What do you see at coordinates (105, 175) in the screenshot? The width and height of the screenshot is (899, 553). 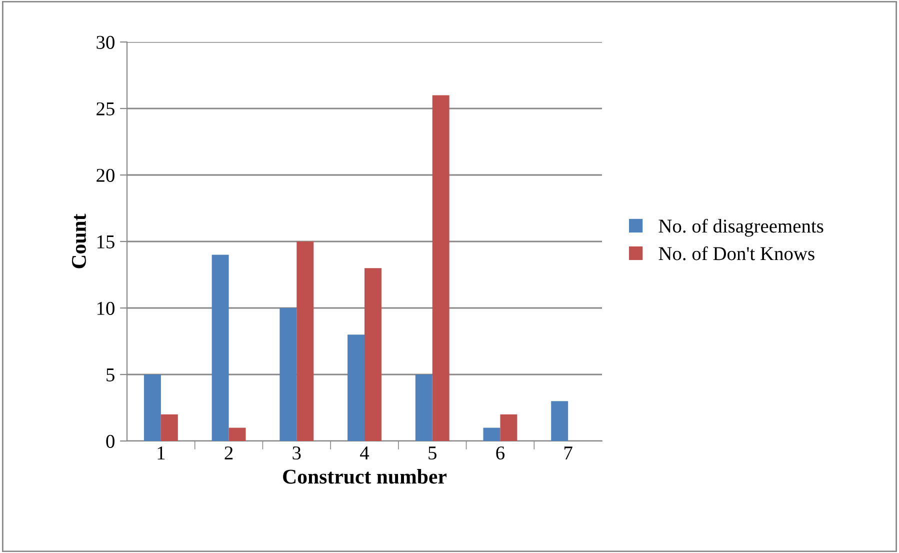 I see `y-tick-label: 20` at bounding box center [105, 175].